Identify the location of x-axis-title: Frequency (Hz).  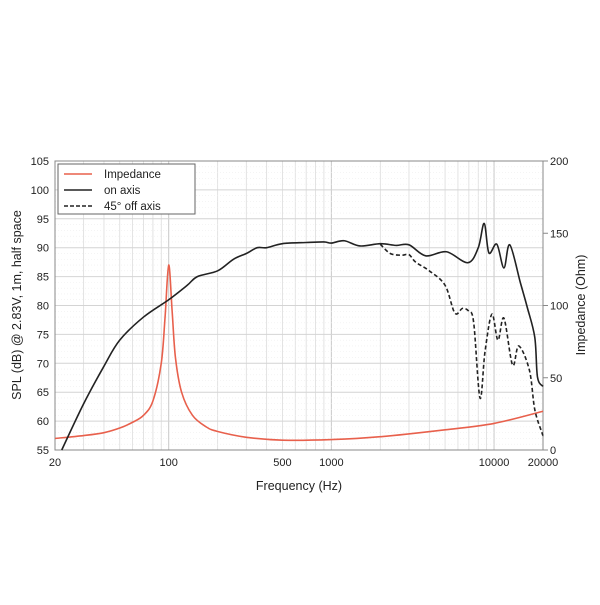
(299, 486).